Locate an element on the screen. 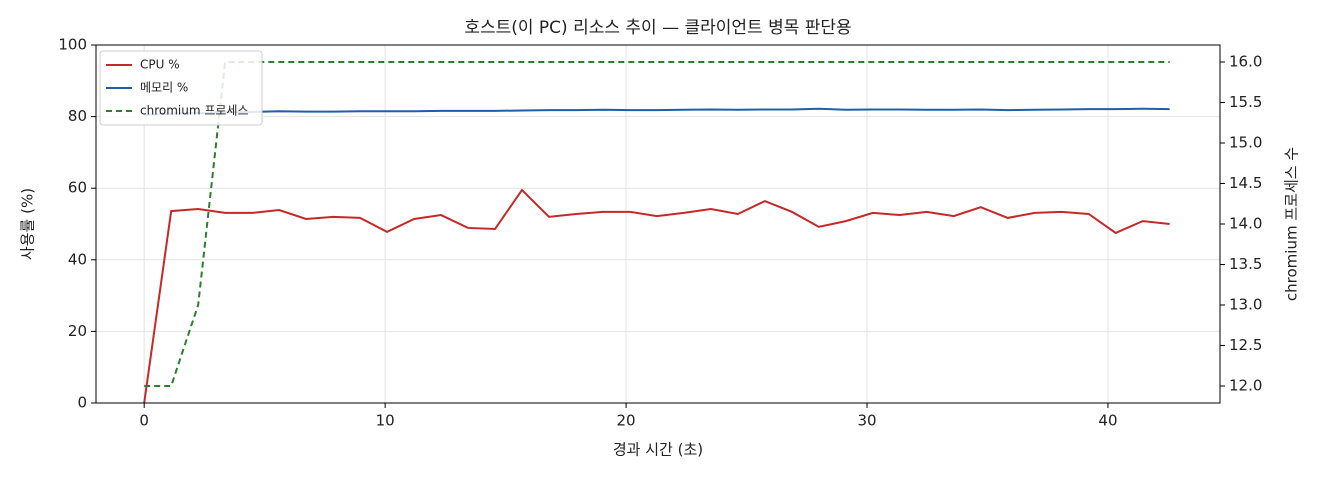 This screenshot has height=480, width=1320. x-tick-label: 20 is located at coordinates (626, 421).